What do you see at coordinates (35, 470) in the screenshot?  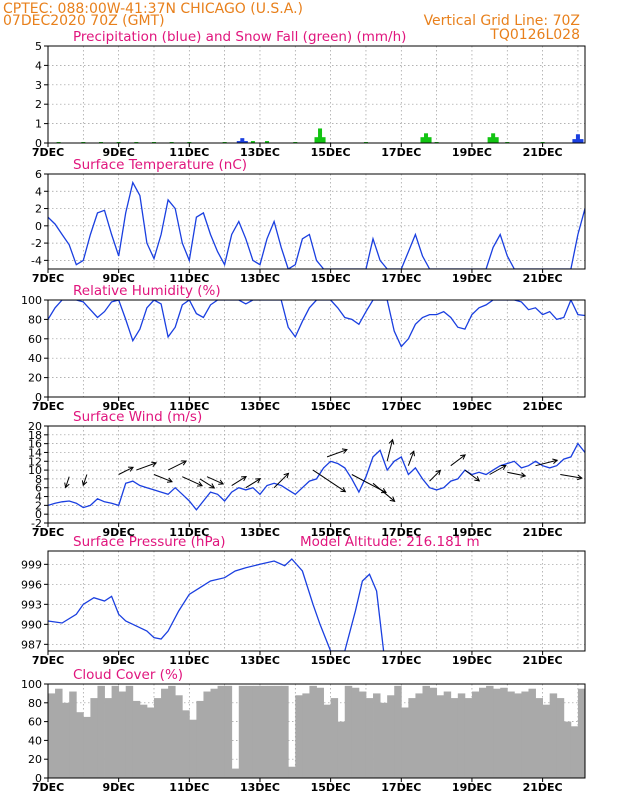 I see `y-tick-label: 10` at bounding box center [35, 470].